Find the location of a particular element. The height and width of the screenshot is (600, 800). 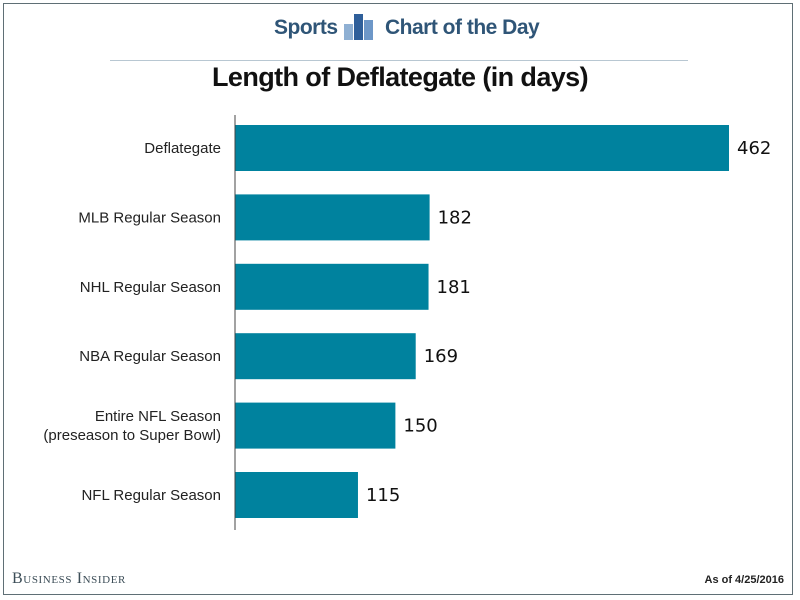

chart-title: Length of Deflategate (in days) is located at coordinates (400, 77).